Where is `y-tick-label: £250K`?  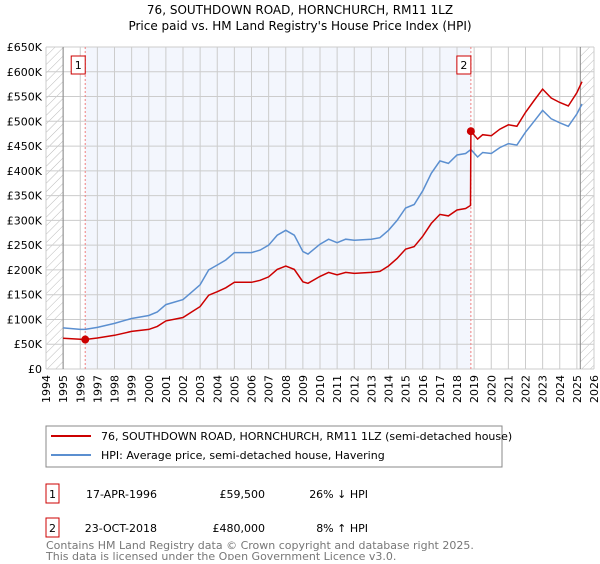 y-tick-label: £250K is located at coordinates (25, 245).